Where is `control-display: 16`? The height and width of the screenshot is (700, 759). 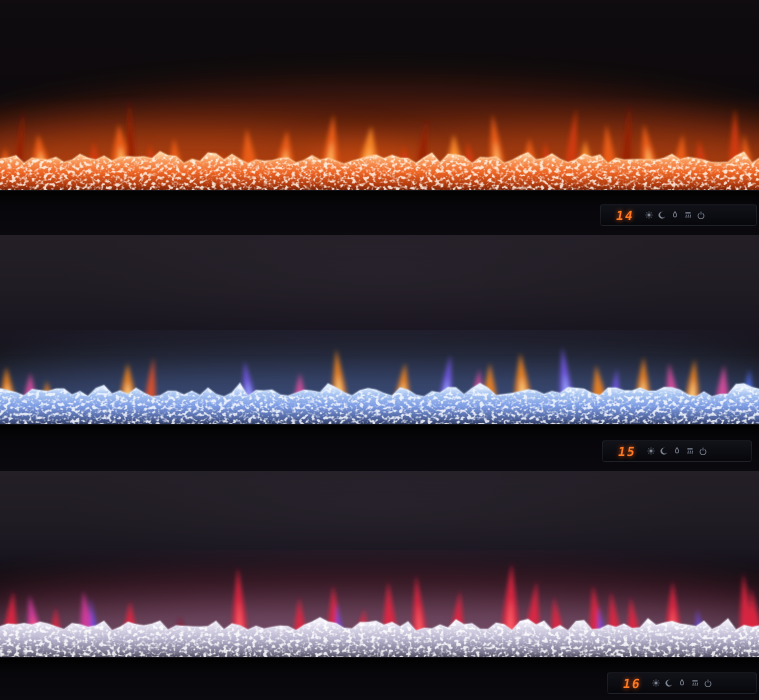
control-display: 16 is located at coordinates (682, 683).